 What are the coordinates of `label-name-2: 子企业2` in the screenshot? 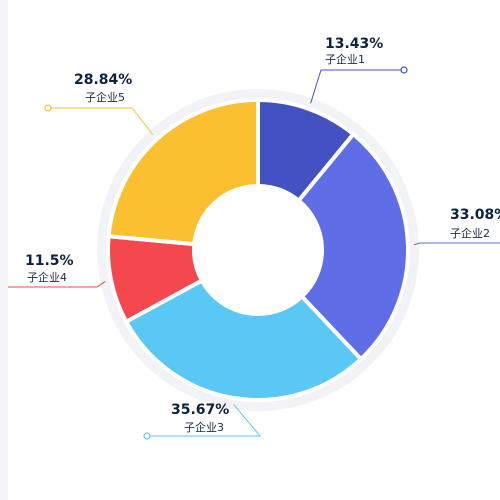 It's located at (470, 233).